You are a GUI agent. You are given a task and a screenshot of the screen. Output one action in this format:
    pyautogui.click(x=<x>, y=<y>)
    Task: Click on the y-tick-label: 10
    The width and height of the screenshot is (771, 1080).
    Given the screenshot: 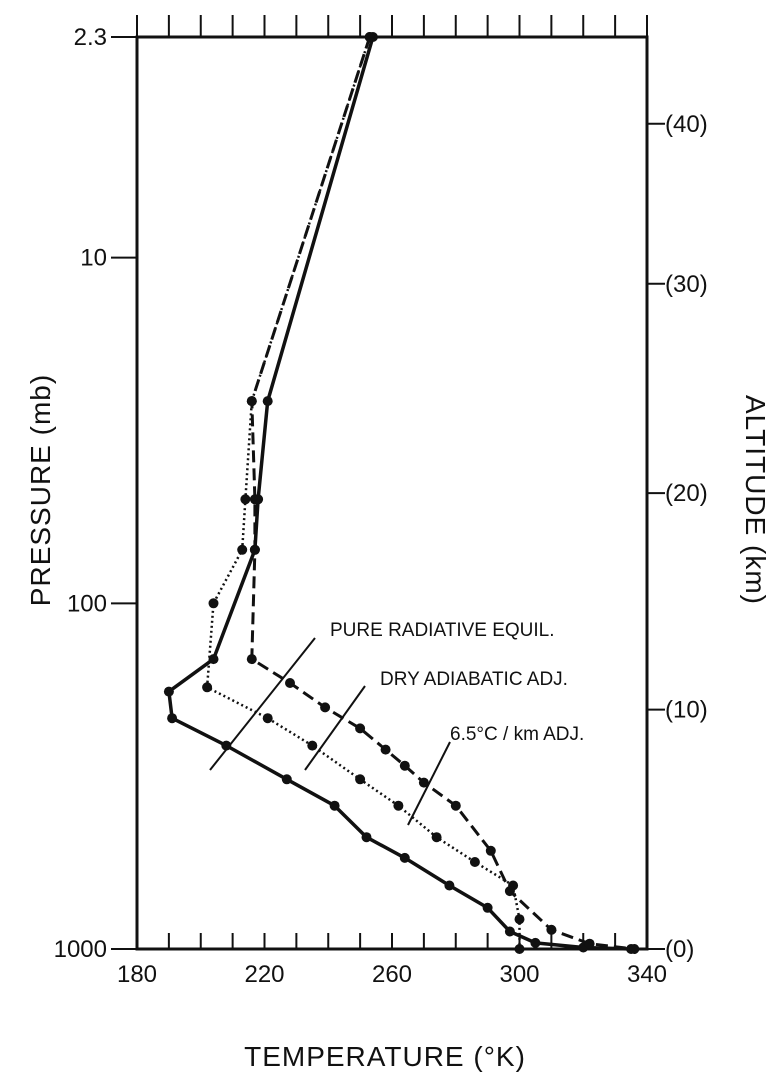 What is the action you would take?
    pyautogui.click(x=93, y=258)
    